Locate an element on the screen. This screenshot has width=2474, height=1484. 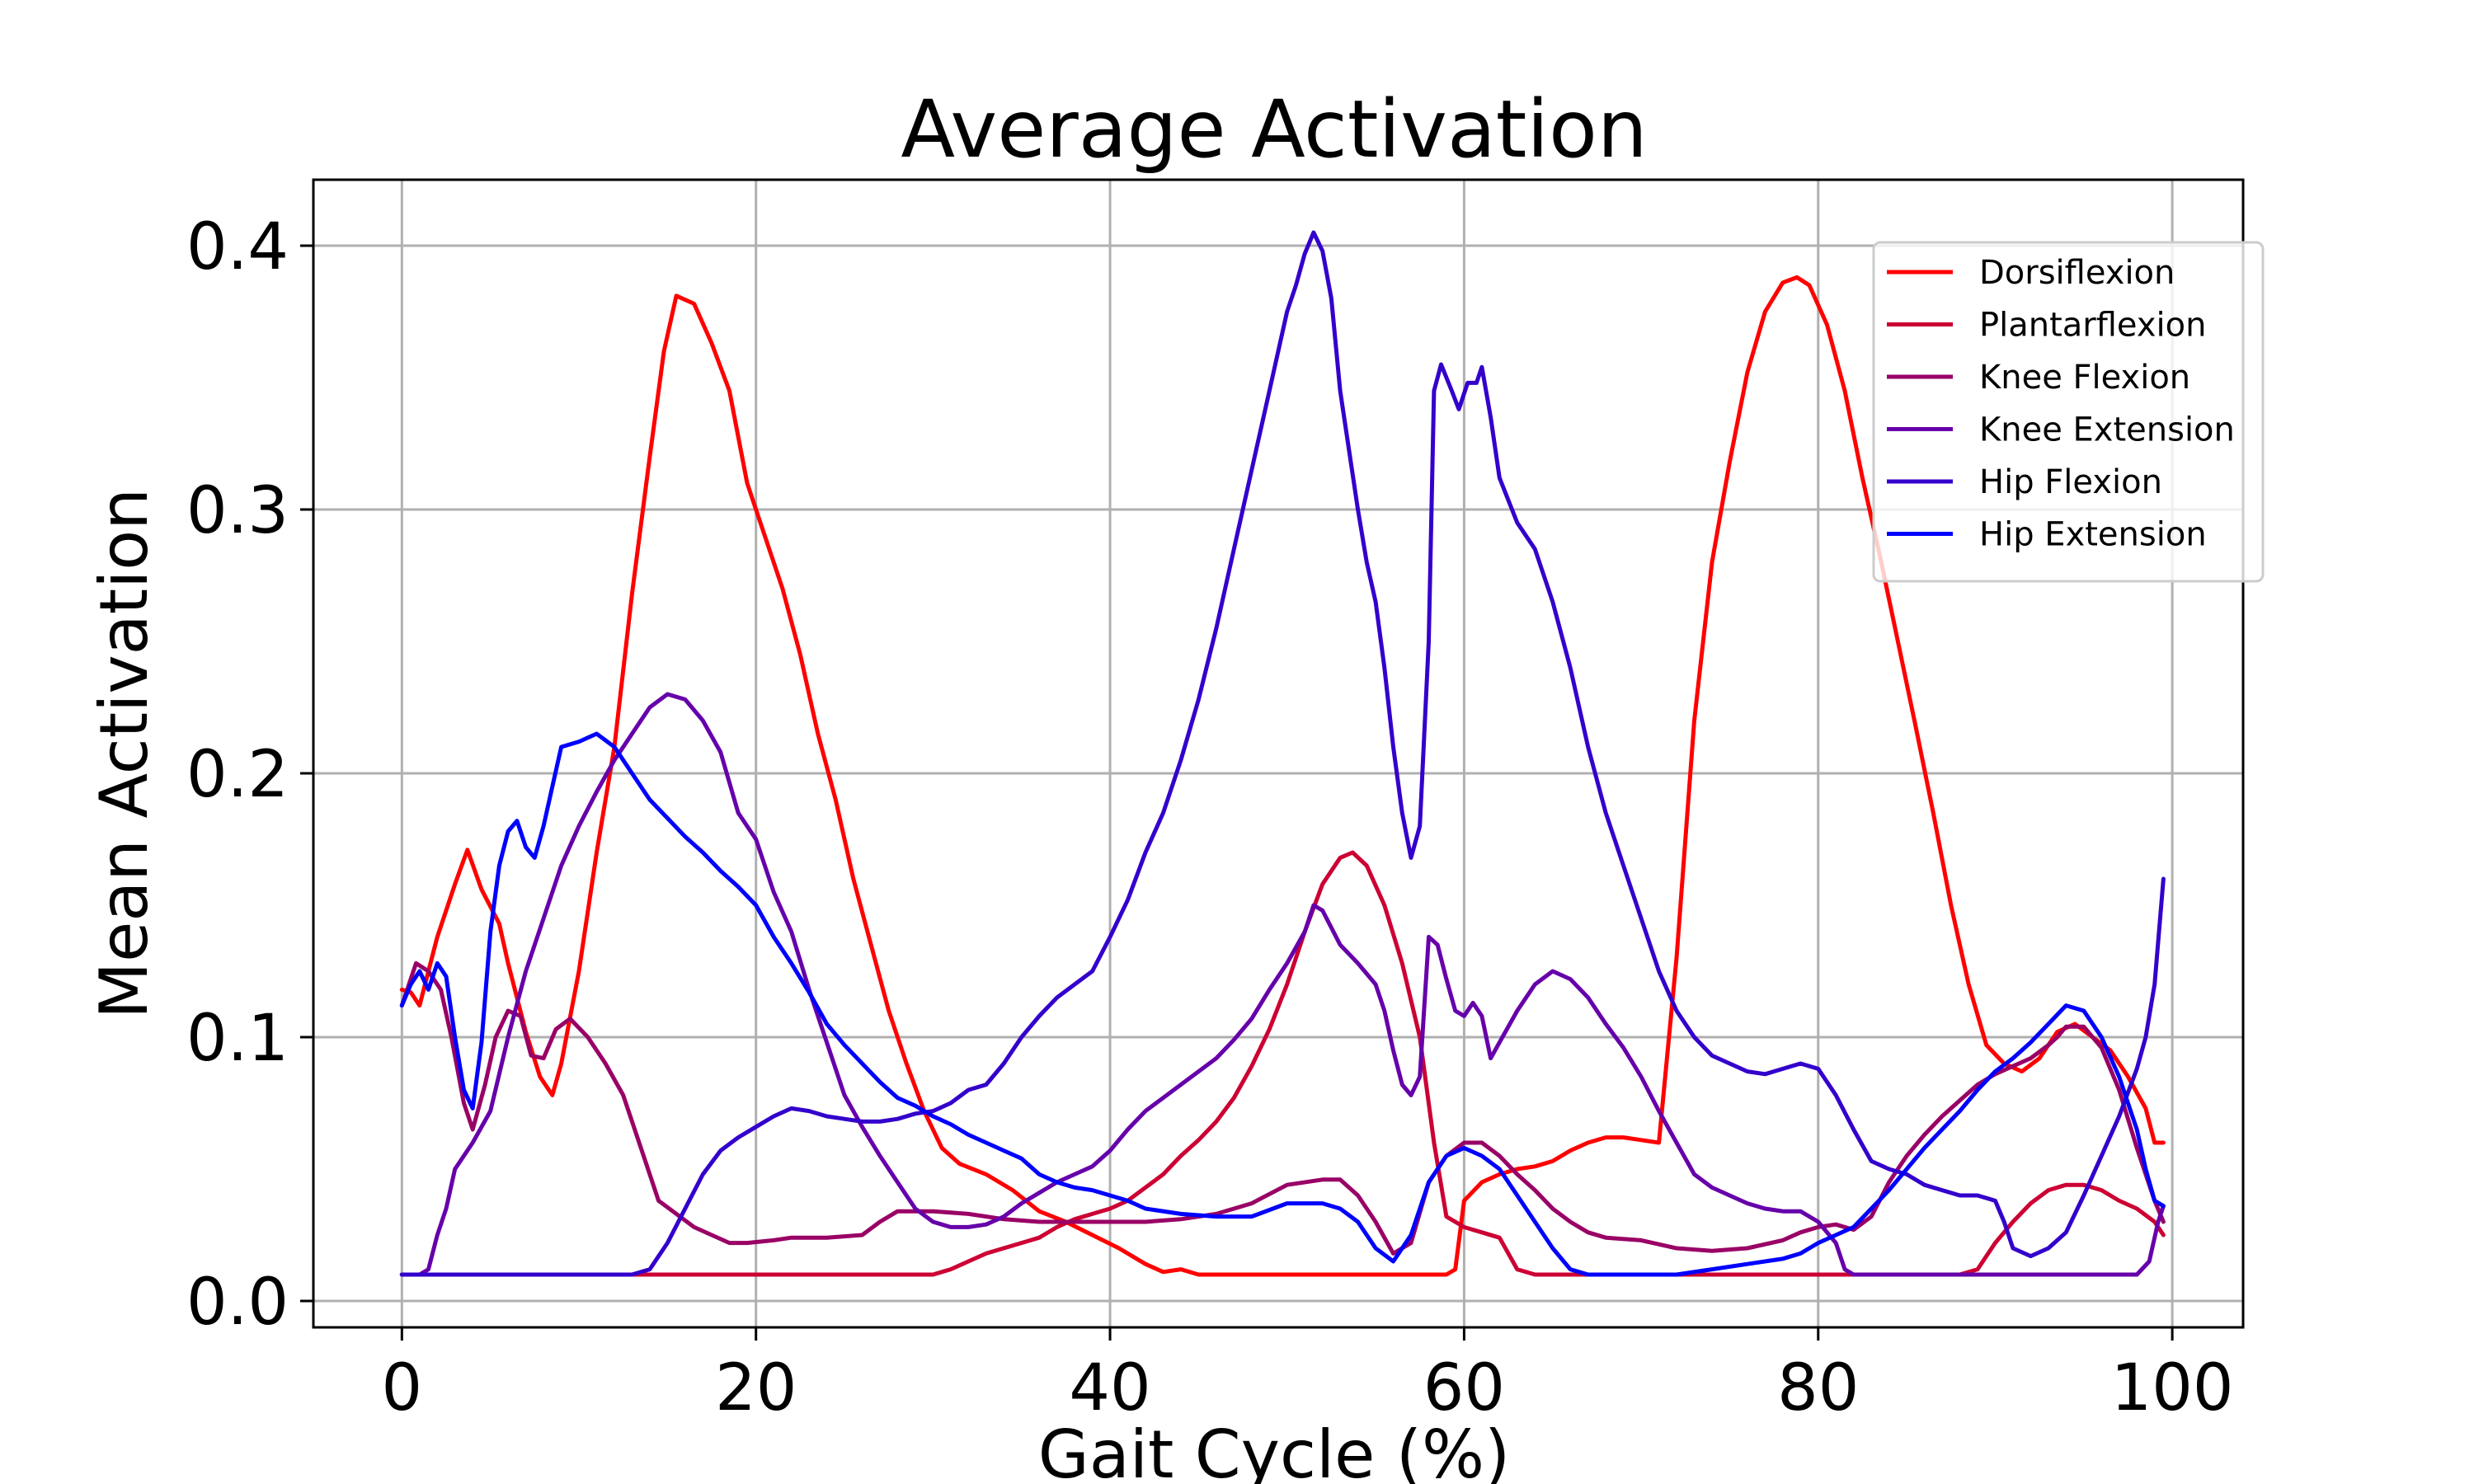
x-tick-label: 20 is located at coordinates (756, 1388).